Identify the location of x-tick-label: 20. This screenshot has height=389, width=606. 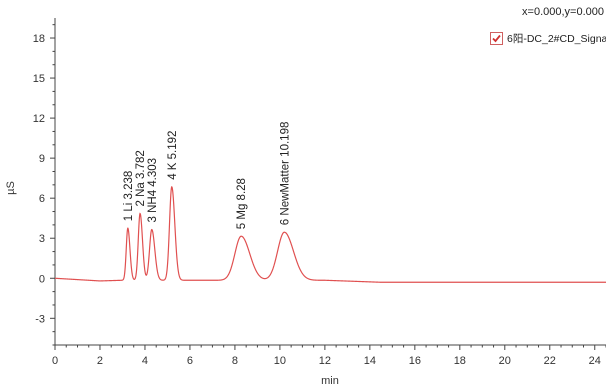
(505, 361).